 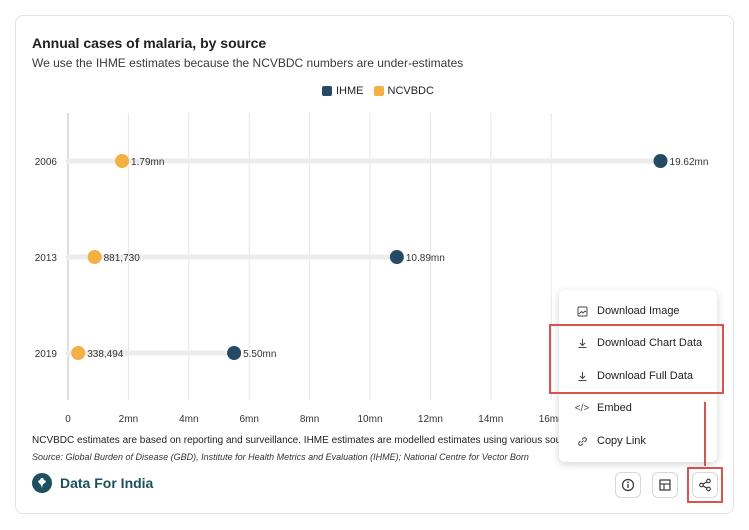 What do you see at coordinates (46, 258) in the screenshot?
I see `y-category-label: 2013` at bounding box center [46, 258].